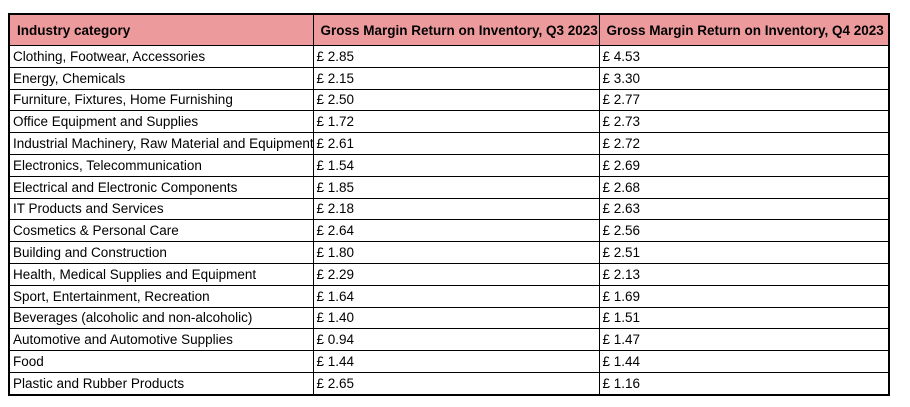 The image size is (910, 407). I want to click on industry-category-cell: Energy, Chemicals, so click(161, 78).